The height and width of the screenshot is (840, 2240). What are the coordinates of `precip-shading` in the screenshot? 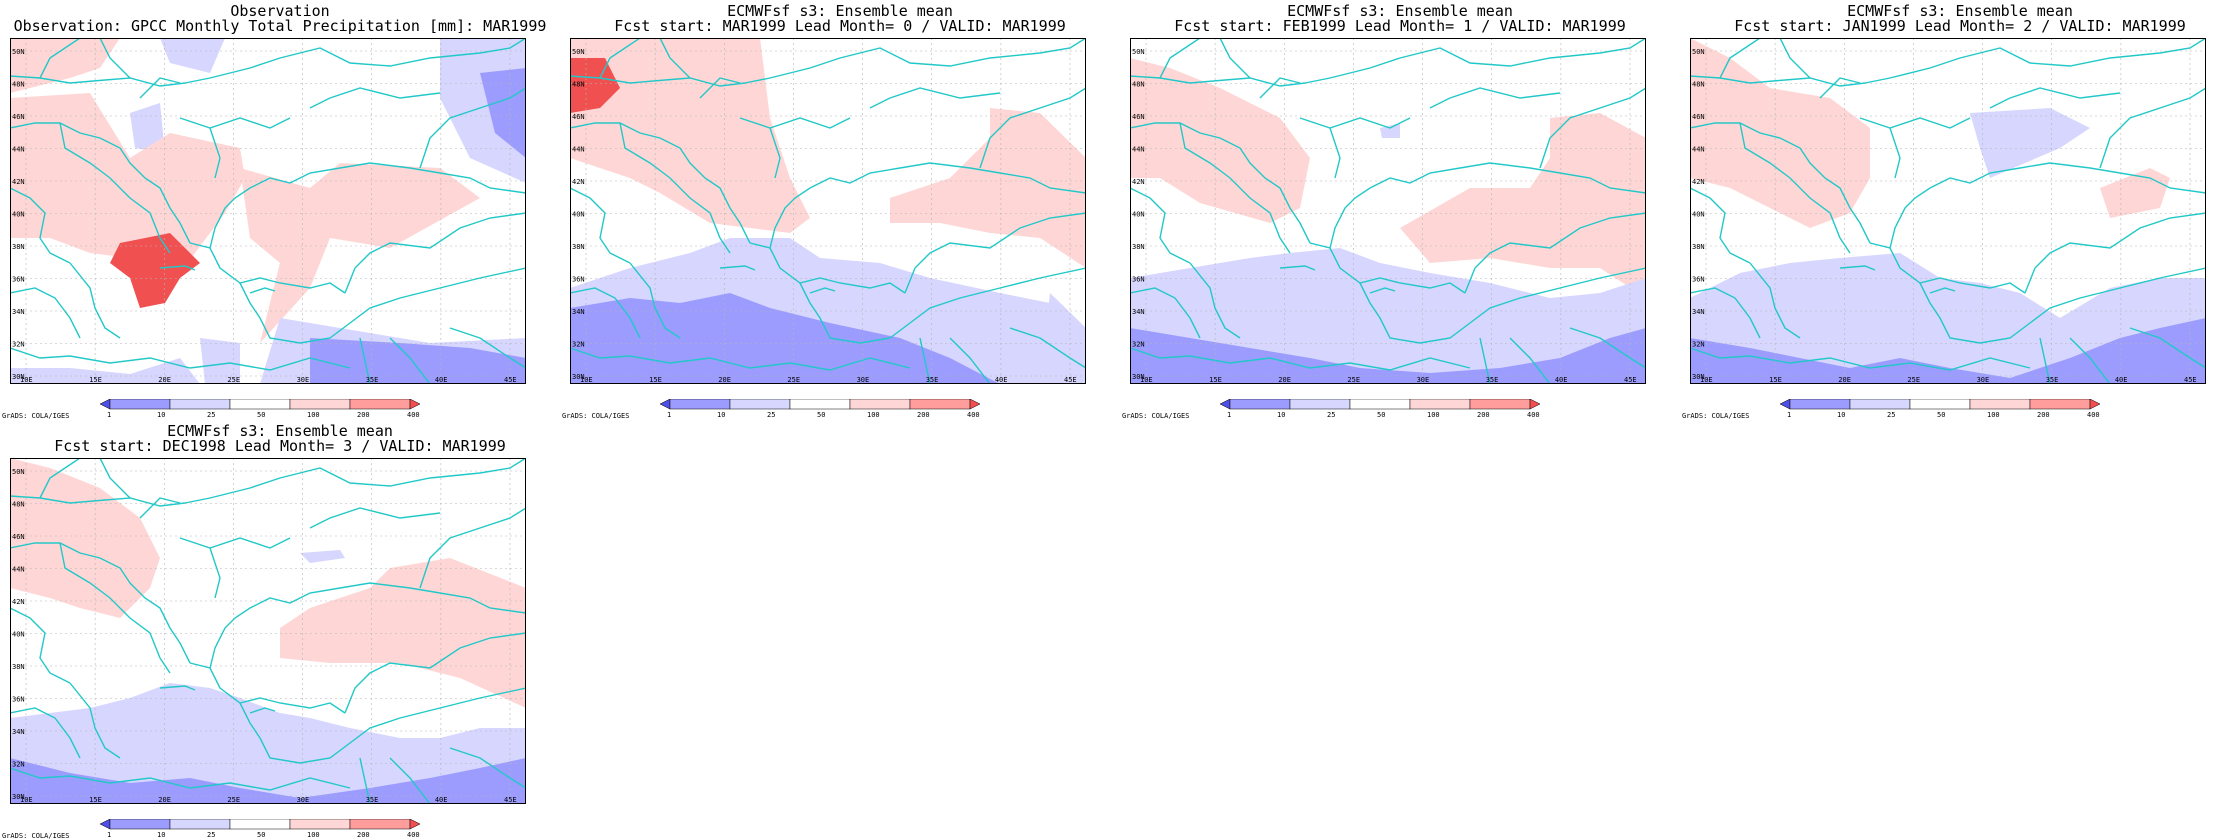 It's located at (268, 211).